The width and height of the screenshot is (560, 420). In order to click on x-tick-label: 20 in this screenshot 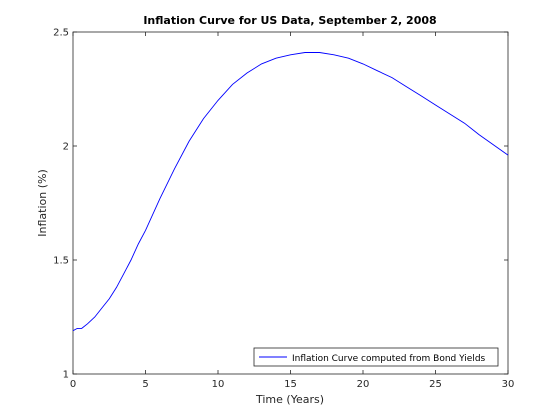, I will do `click(363, 384)`.